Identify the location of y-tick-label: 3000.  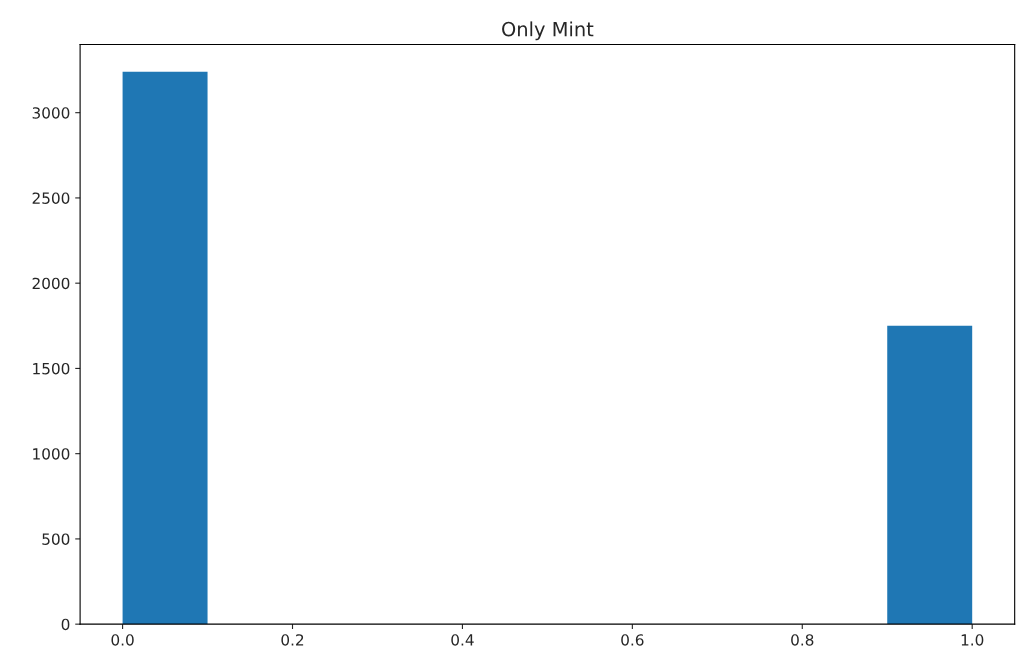
(51, 113).